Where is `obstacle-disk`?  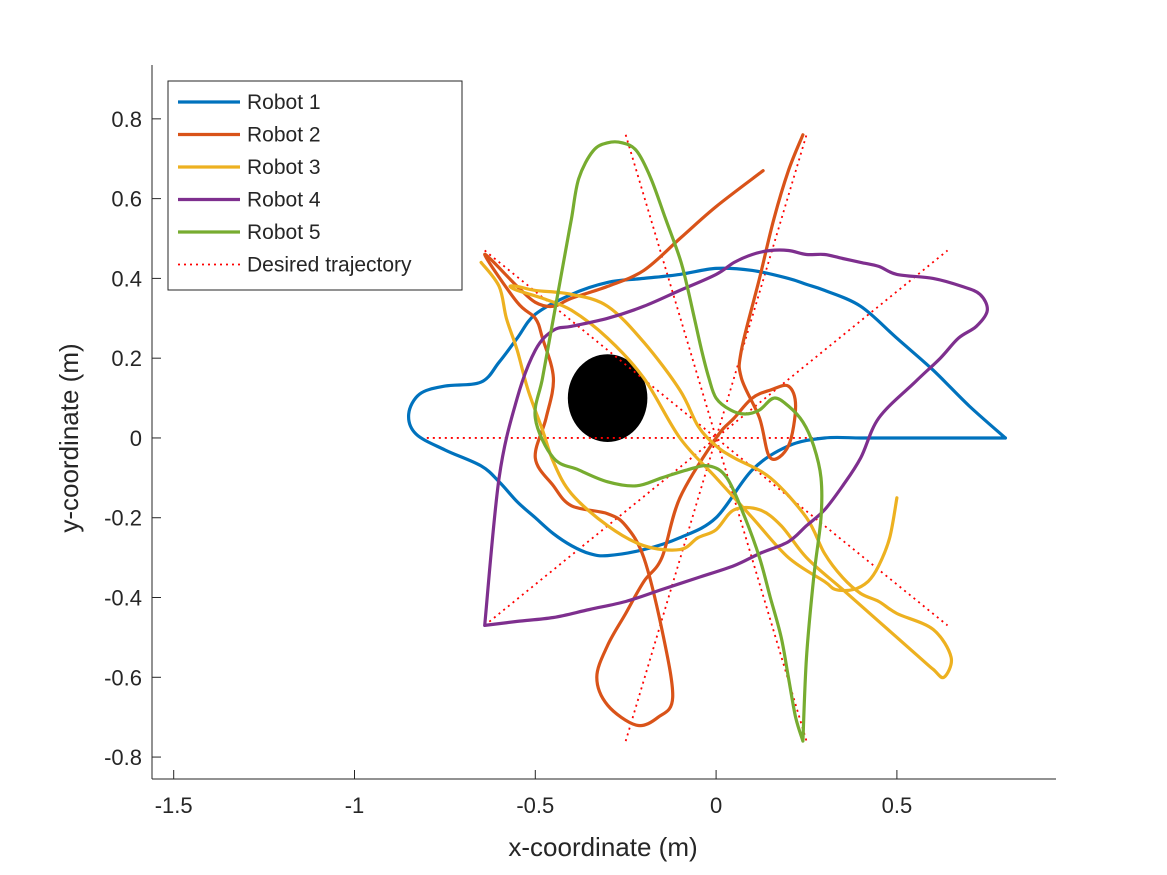 obstacle-disk is located at coordinates (607, 398).